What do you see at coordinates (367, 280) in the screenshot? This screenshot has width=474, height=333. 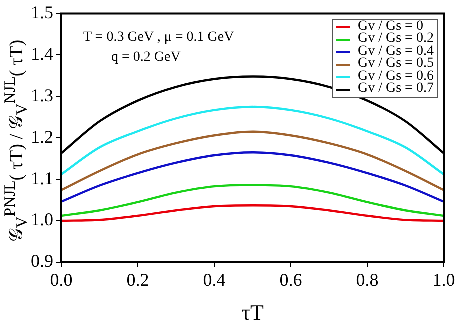 I see `x-tick-label: 0.8` at bounding box center [367, 280].